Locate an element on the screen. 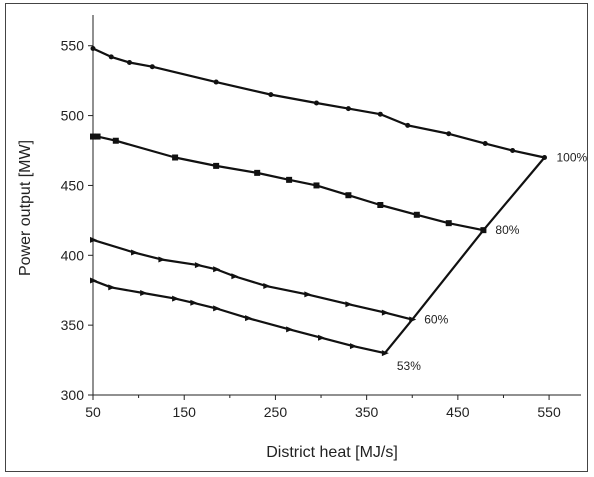 The height and width of the screenshot is (477, 594). y-tick-label: 450 is located at coordinates (73, 185).